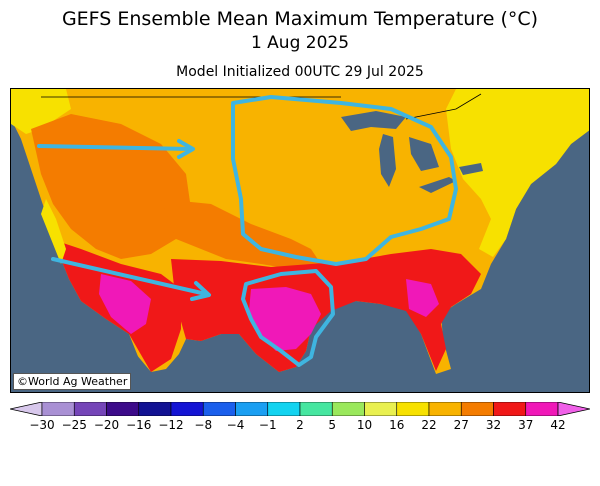 The height and width of the screenshot is (486, 600). Describe the element at coordinates (200, 291) in the screenshot. I see `annotation-arrow-south-head` at that location.